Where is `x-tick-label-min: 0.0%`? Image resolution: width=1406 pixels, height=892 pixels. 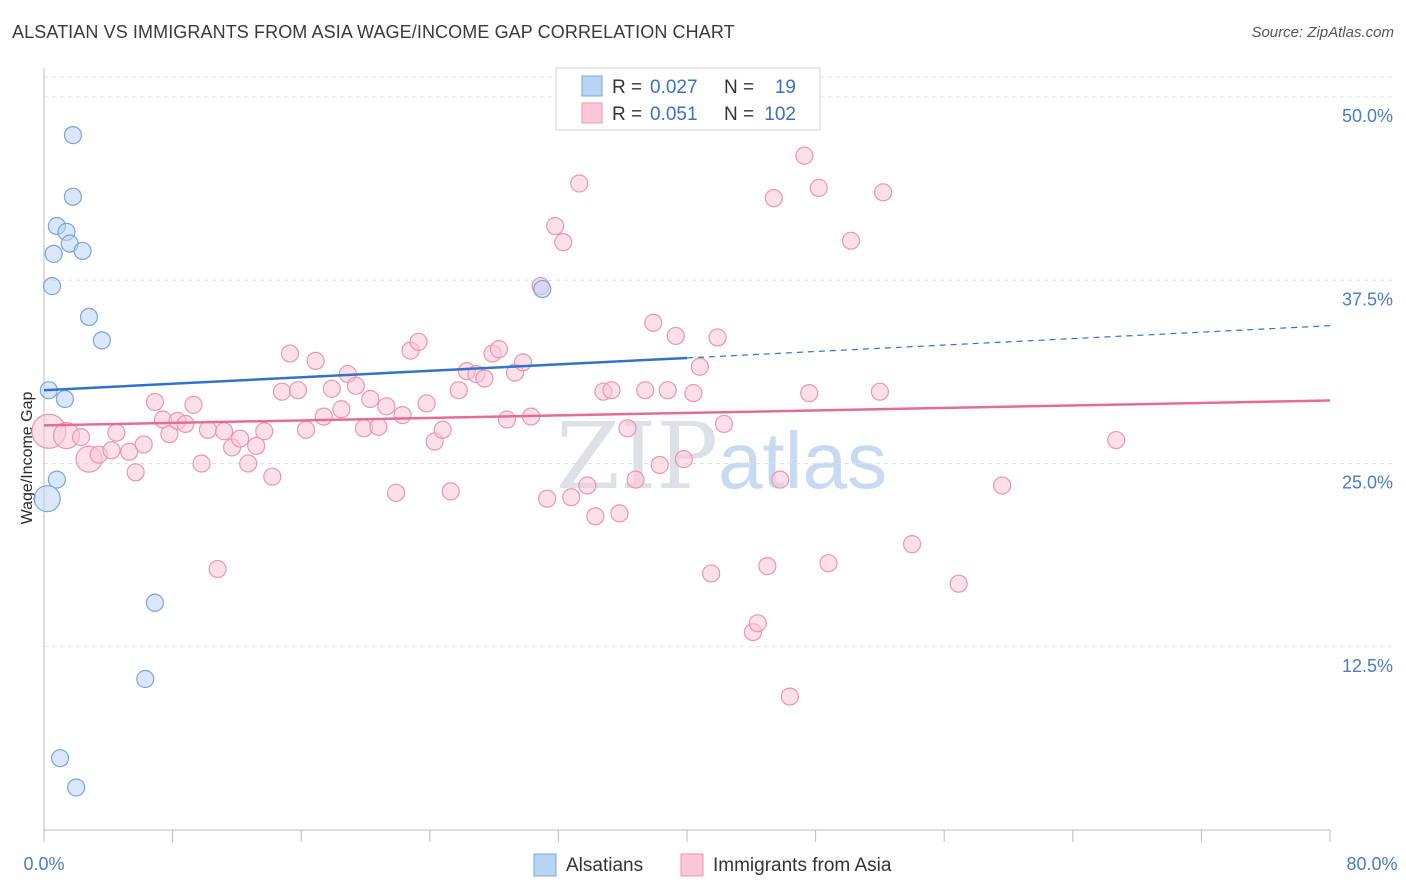
x-tick-label-min: 0.0% is located at coordinates (43, 864).